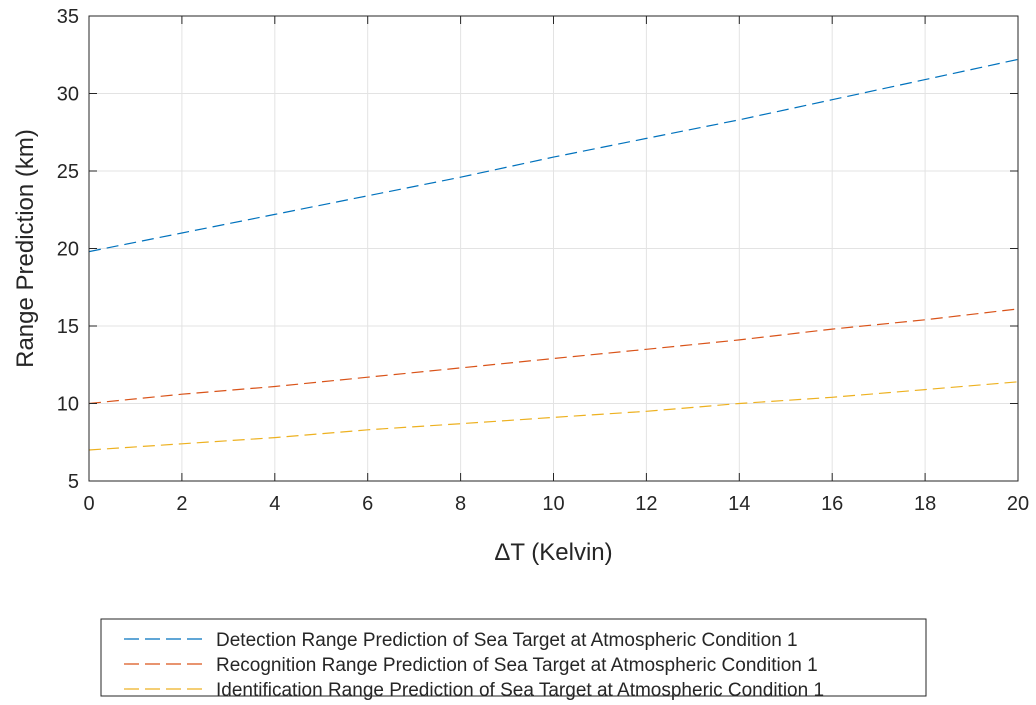  I want to click on x-tick-label: 6, so click(367, 504).